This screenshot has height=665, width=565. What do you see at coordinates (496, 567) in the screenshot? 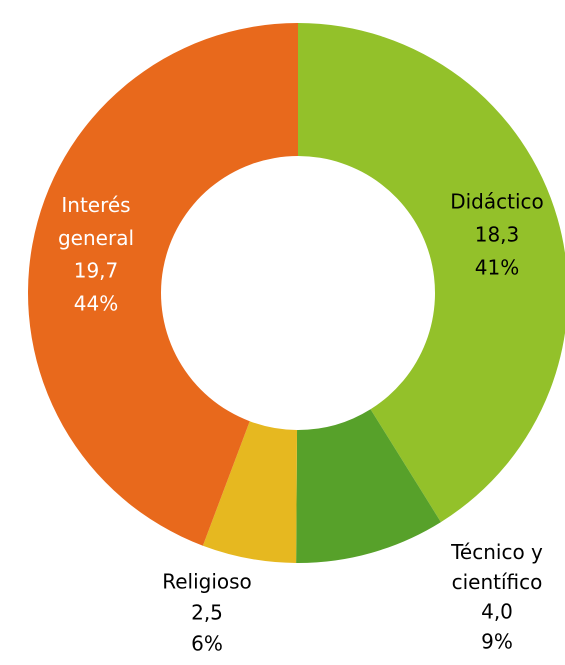
I see `category-label: Técnico y científico` at bounding box center [496, 567].